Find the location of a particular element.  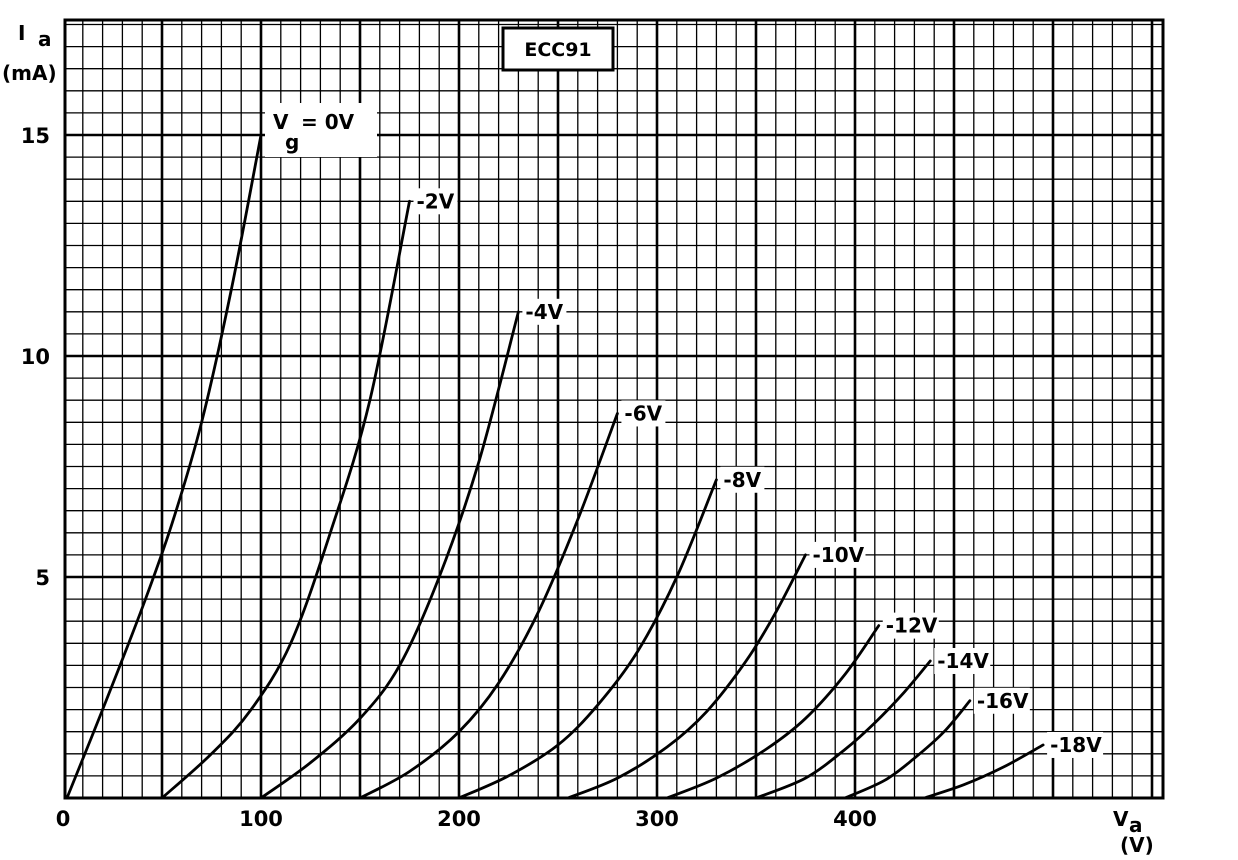

label-bg-2v is located at coordinates (435, 201).